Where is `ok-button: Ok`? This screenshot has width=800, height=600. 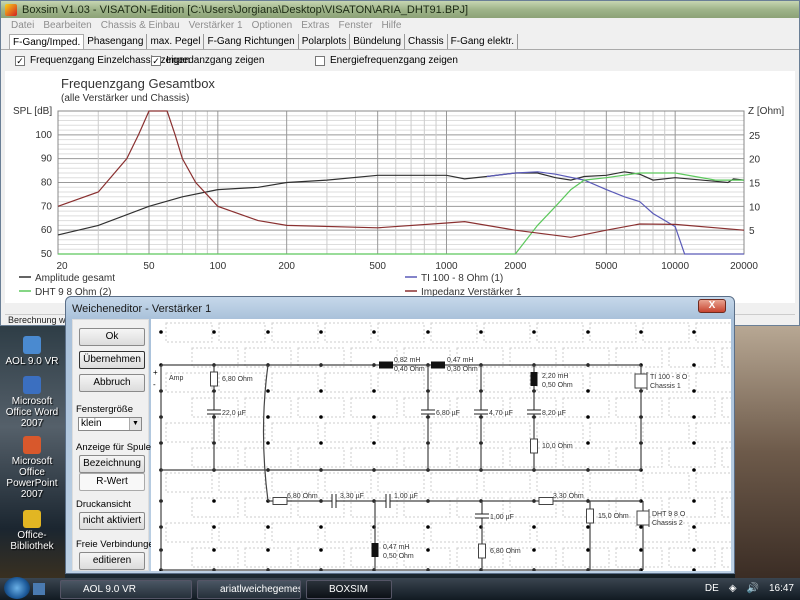 ok-button: Ok is located at coordinates (112, 337).